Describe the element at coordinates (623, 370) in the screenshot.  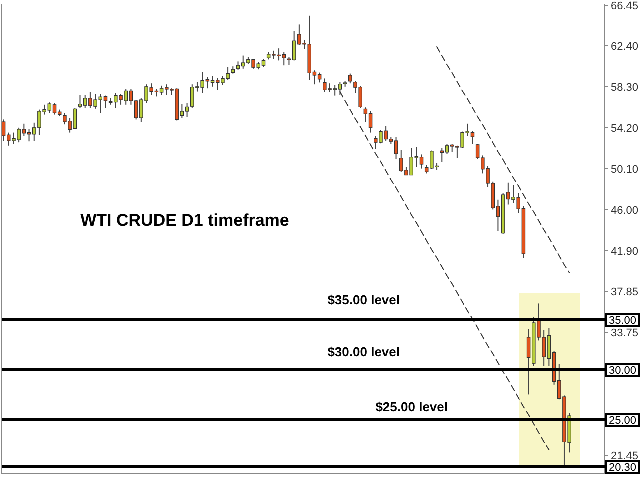
I see `ref-line-label: 30.00` at that location.